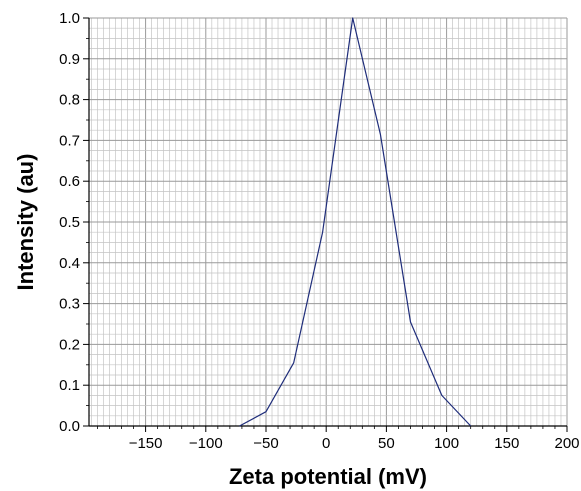  Describe the element at coordinates (69, 263) in the screenshot. I see `y-tick-label: 0.4` at that location.